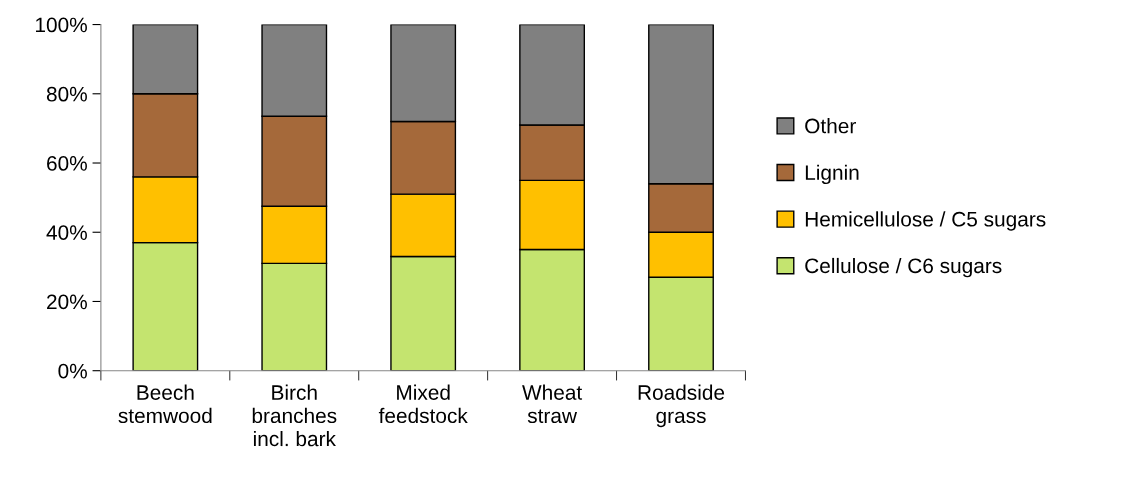  Describe the element at coordinates (66, 232) in the screenshot. I see `y-tick-label: 40%` at that location.